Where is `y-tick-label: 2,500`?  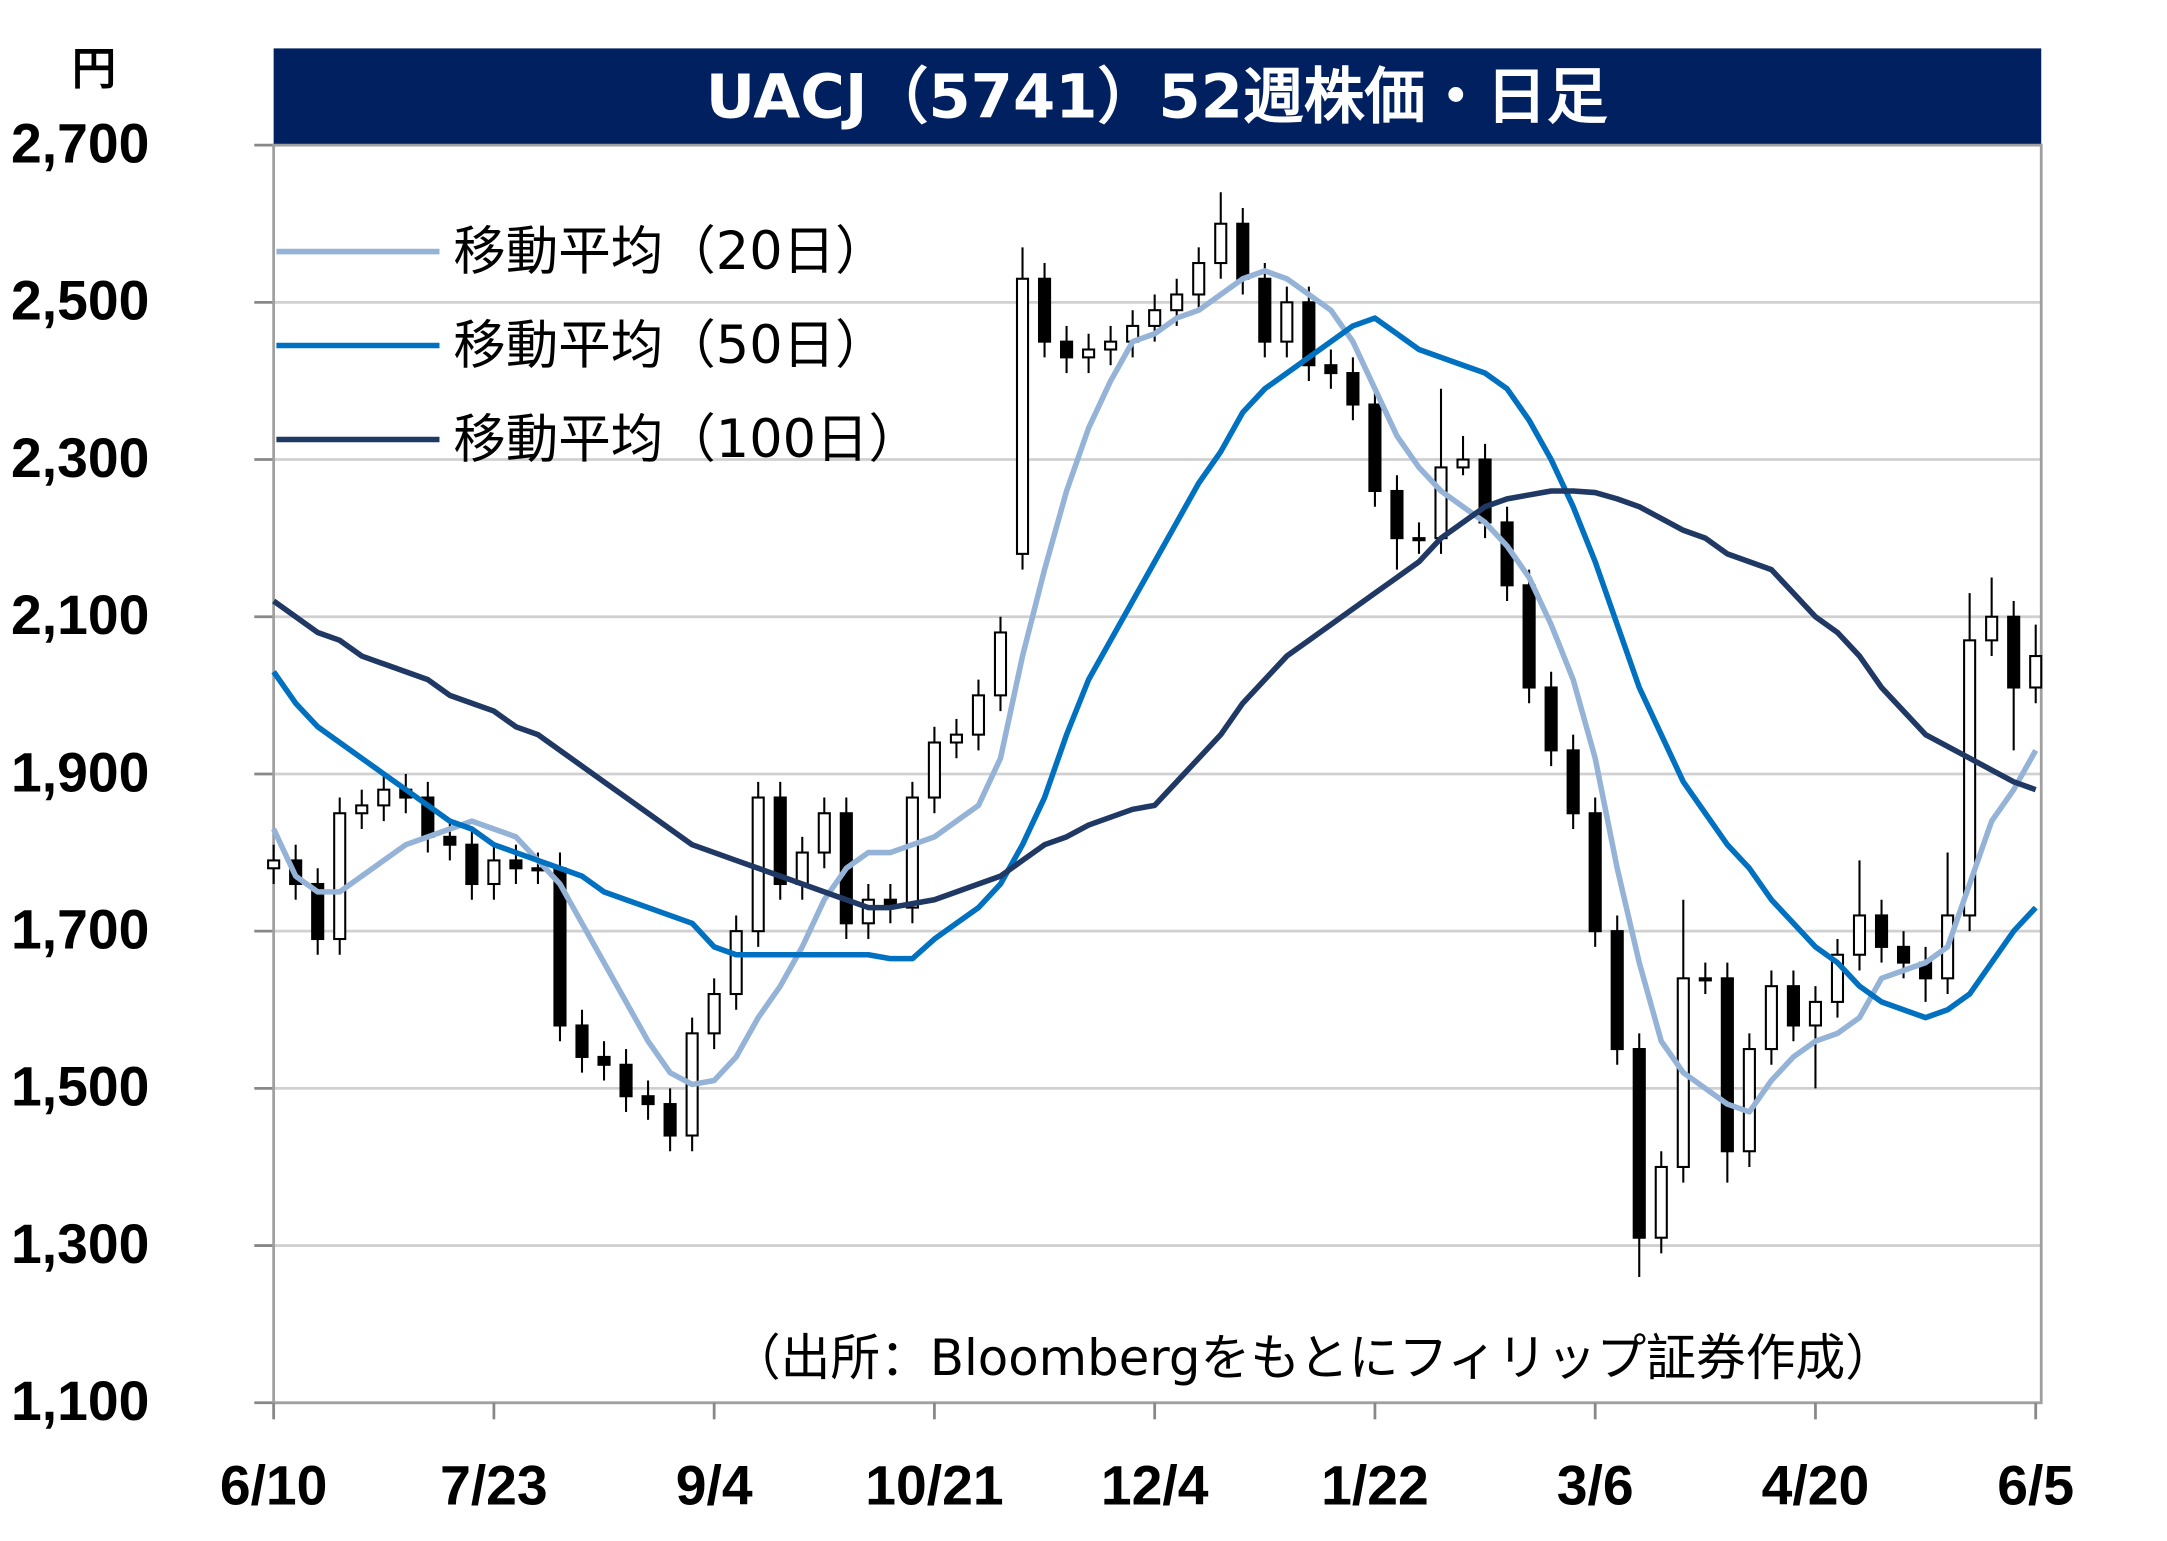
y-tick-label: 2,500 is located at coordinates (80, 301).